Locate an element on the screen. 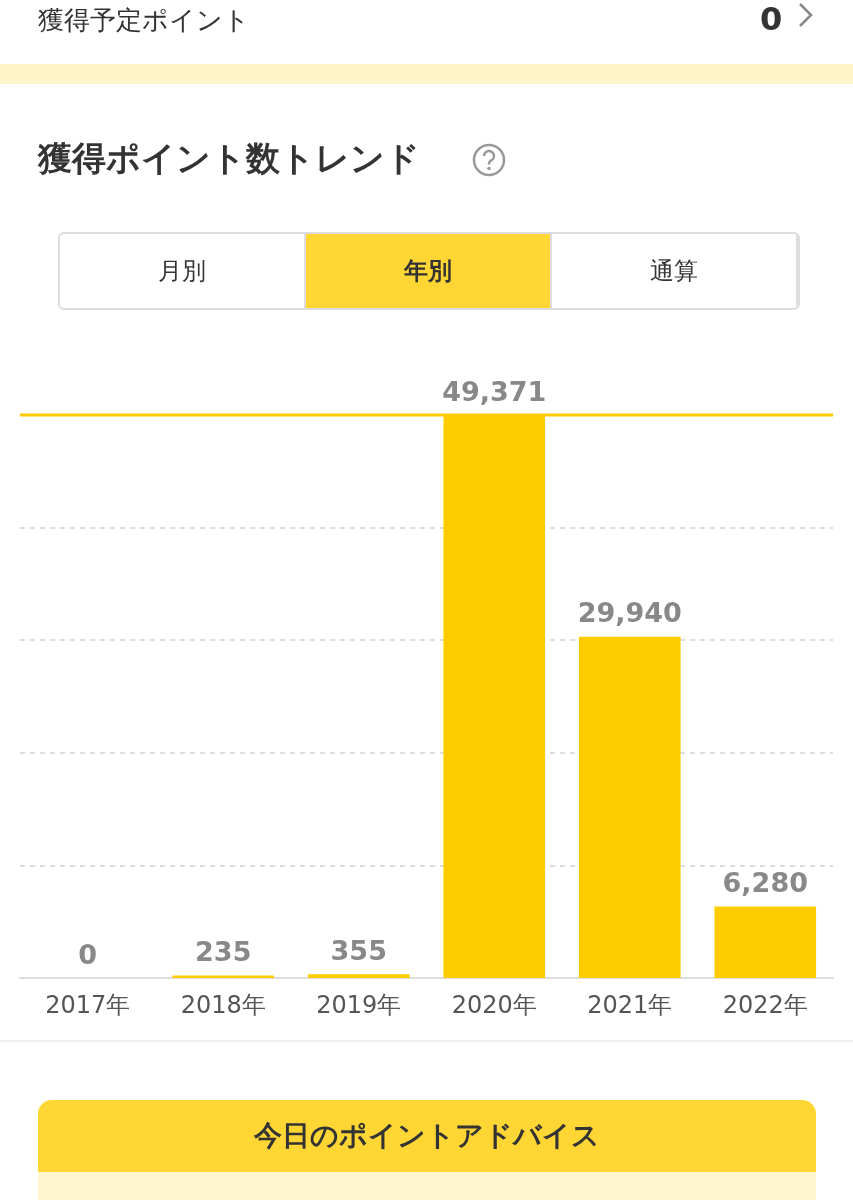 The image size is (853, 1200). x-tick-label: 2018年 is located at coordinates (223, 1004).